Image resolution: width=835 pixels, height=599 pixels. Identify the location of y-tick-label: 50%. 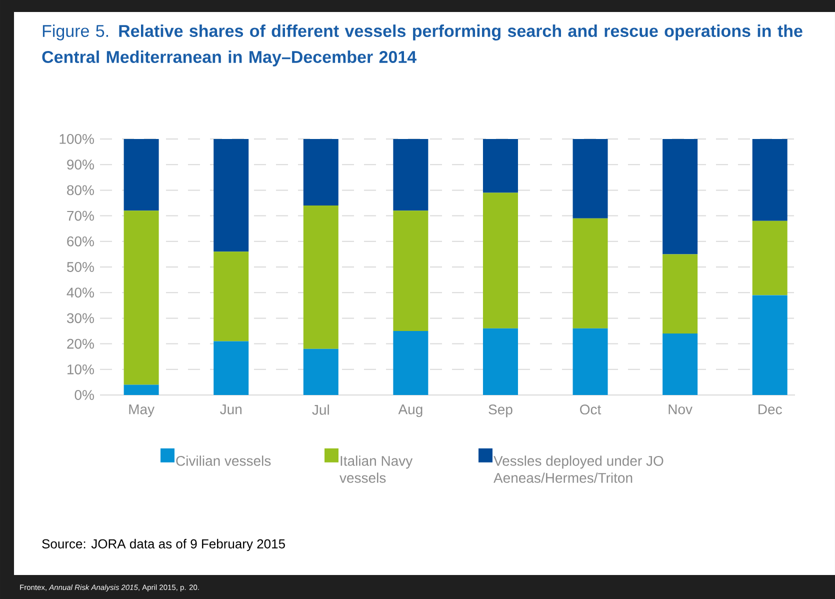
(80, 267).